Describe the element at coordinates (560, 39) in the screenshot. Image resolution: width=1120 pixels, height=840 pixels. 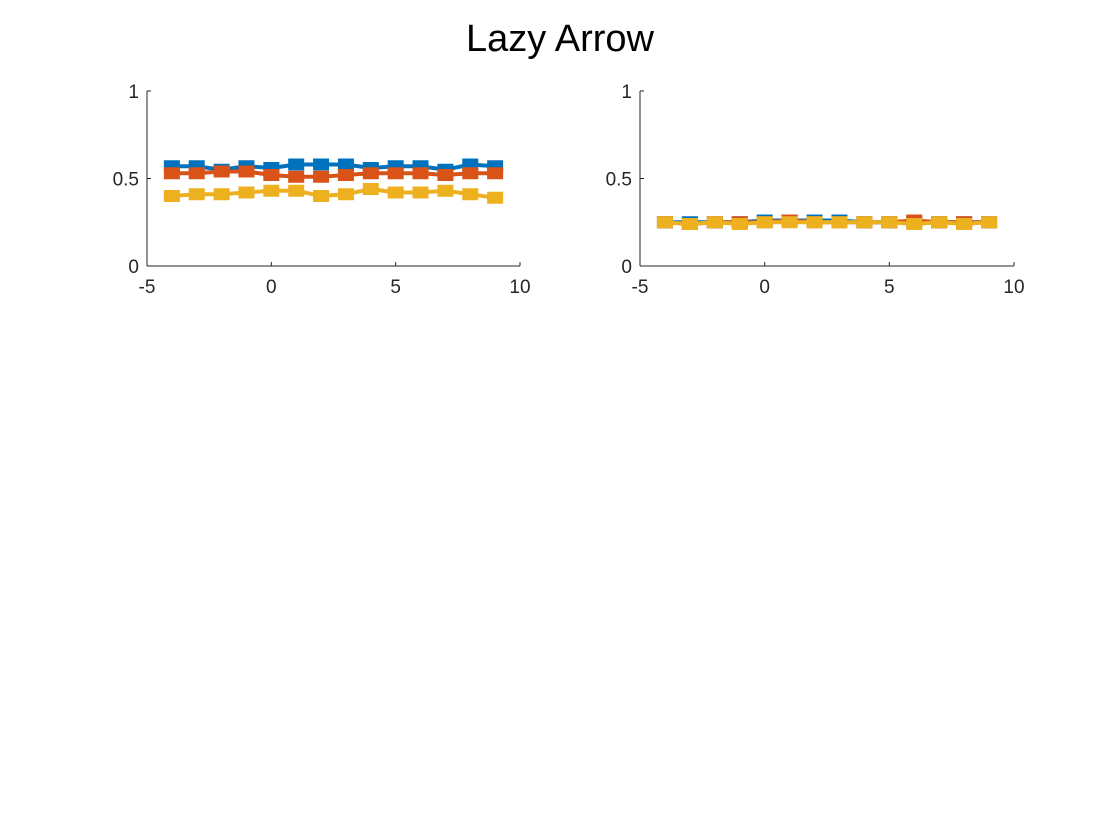
I see `figure-title: Lazy Arrow` at that location.